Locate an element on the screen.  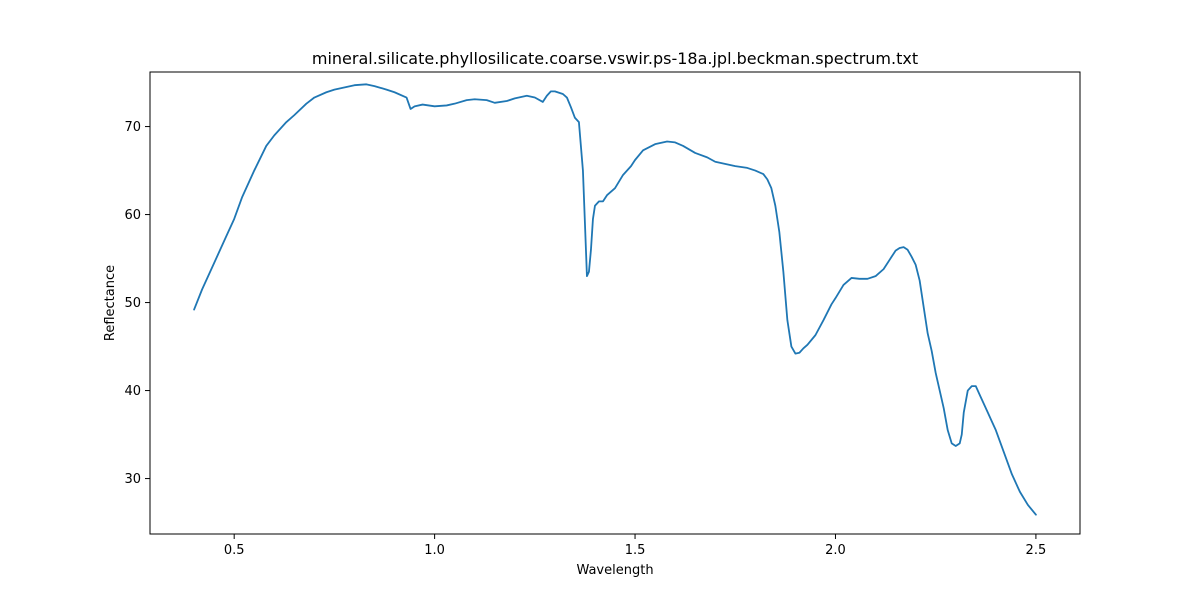
x-tick-label: 1.0 is located at coordinates (434, 550).